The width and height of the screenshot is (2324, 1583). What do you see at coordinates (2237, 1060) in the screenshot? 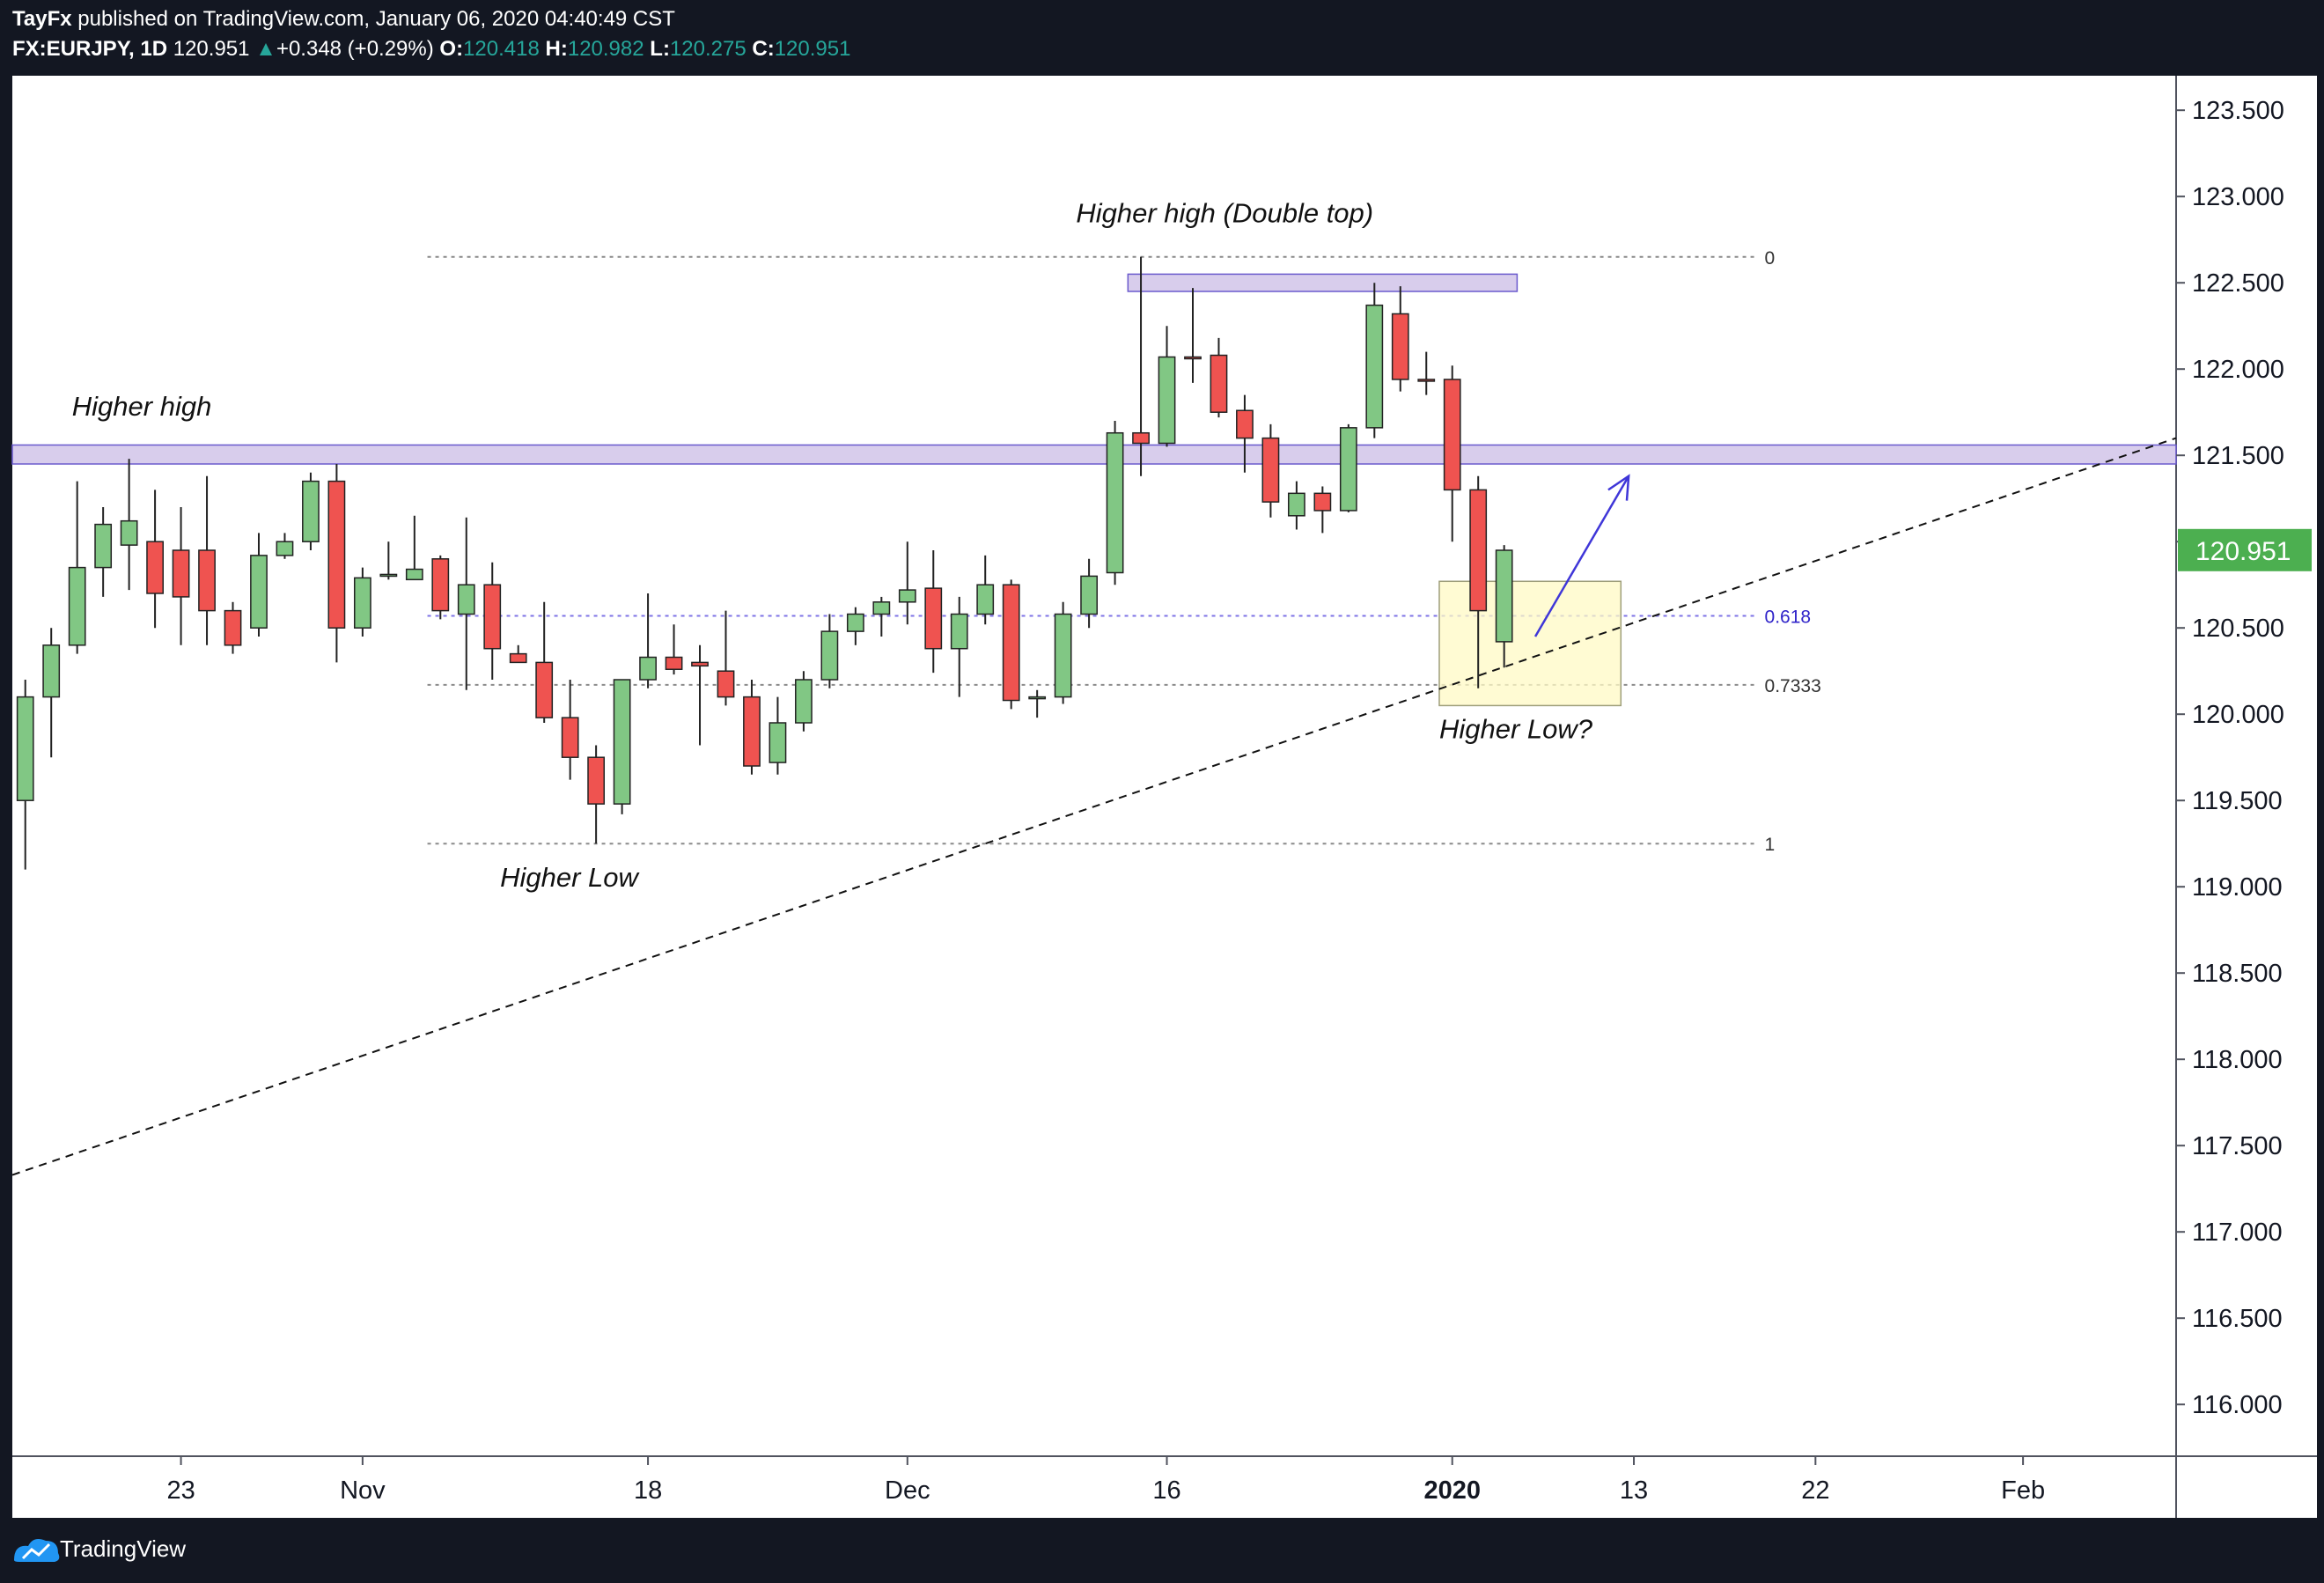
I see `y-tick-label: 118.000` at bounding box center [2237, 1060].